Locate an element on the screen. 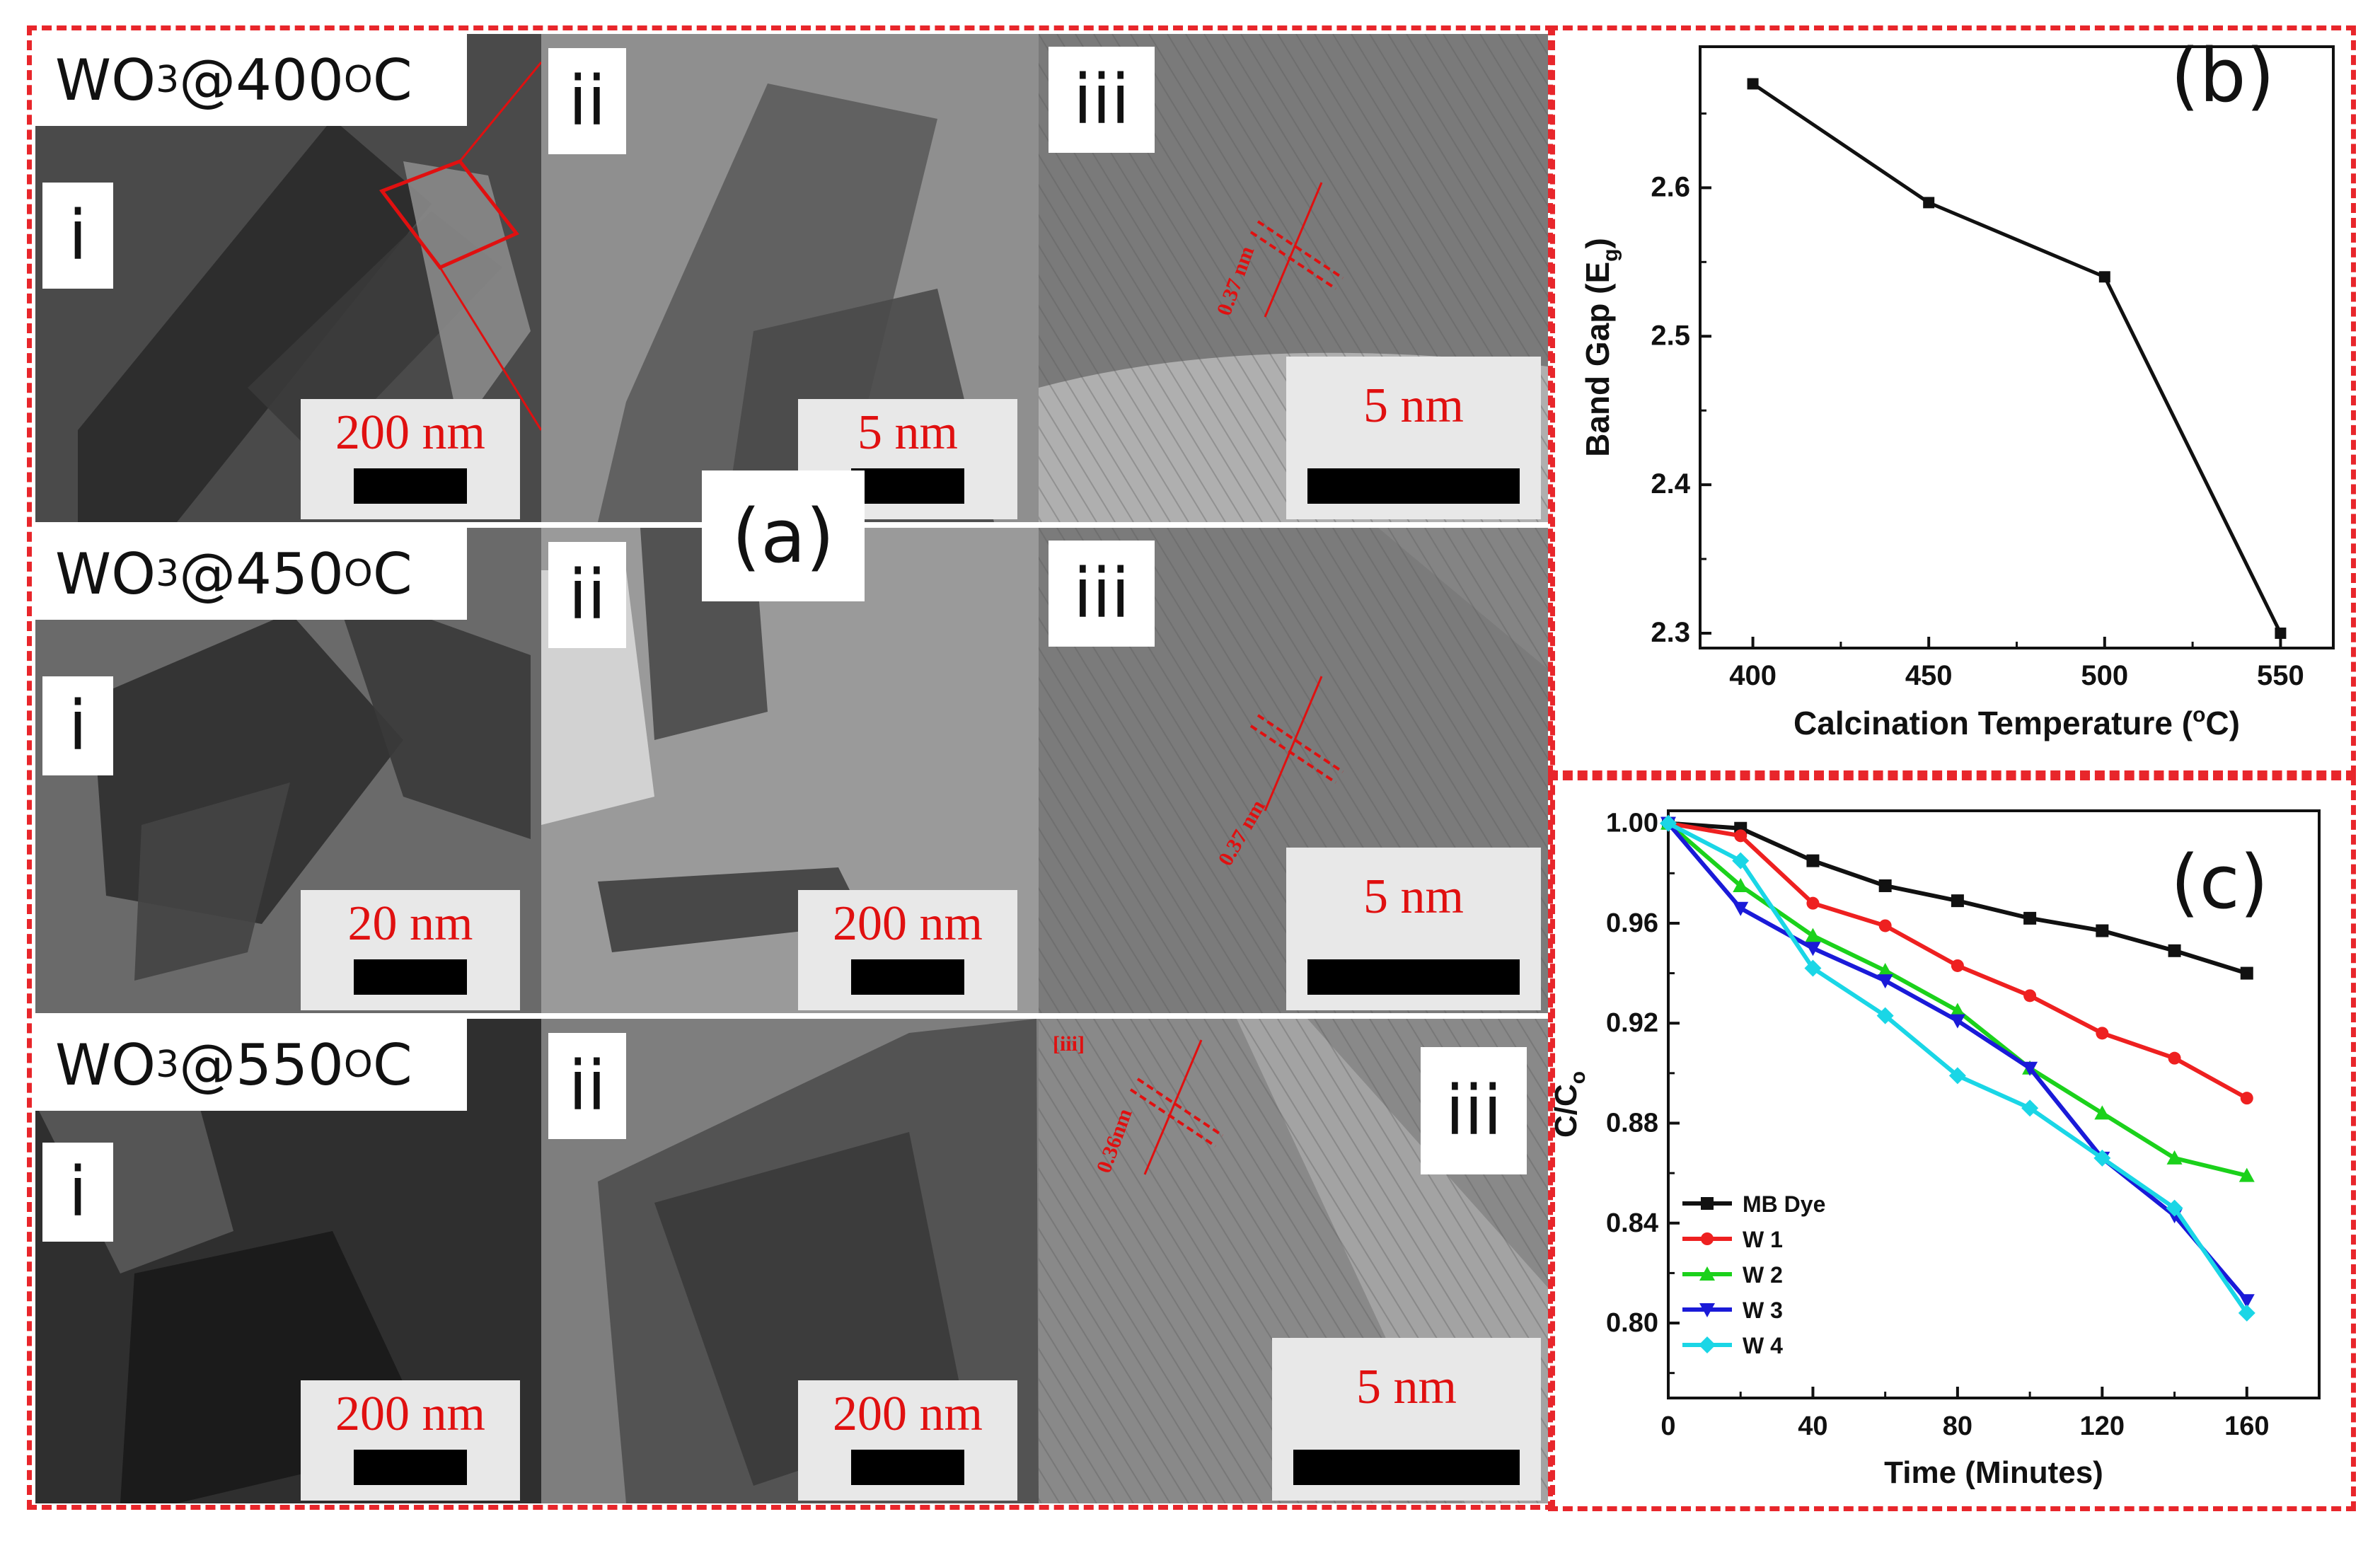 The image size is (2380, 1548). lattice-spacing-marker: 0.37 nm is located at coordinates (1278, 250).